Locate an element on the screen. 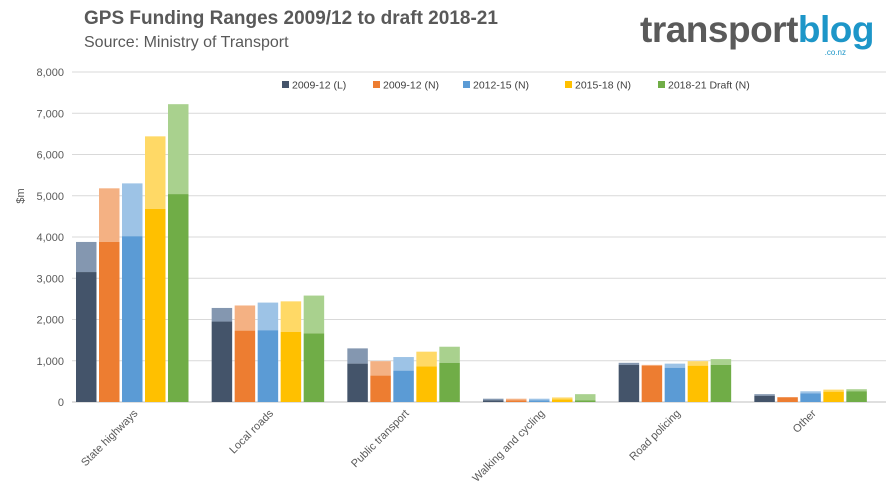 This screenshot has width=891, height=496. transportblog-logo: transportblog .co.nz is located at coordinates (760, 33).